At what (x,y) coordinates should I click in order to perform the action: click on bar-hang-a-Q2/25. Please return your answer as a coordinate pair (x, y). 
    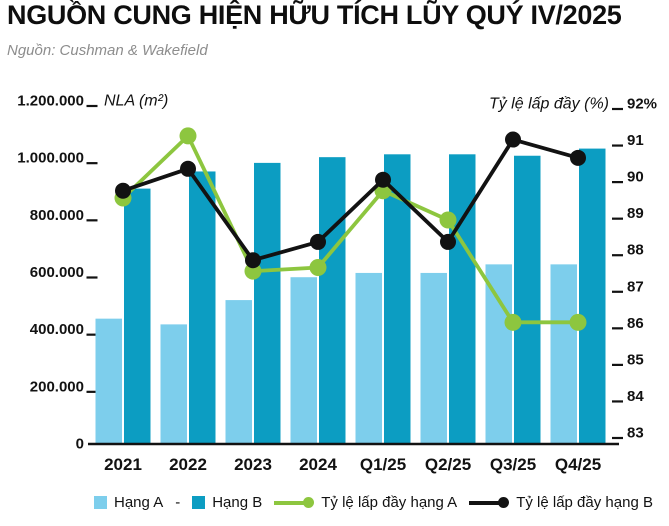
    Looking at the image, I should click on (433, 357).